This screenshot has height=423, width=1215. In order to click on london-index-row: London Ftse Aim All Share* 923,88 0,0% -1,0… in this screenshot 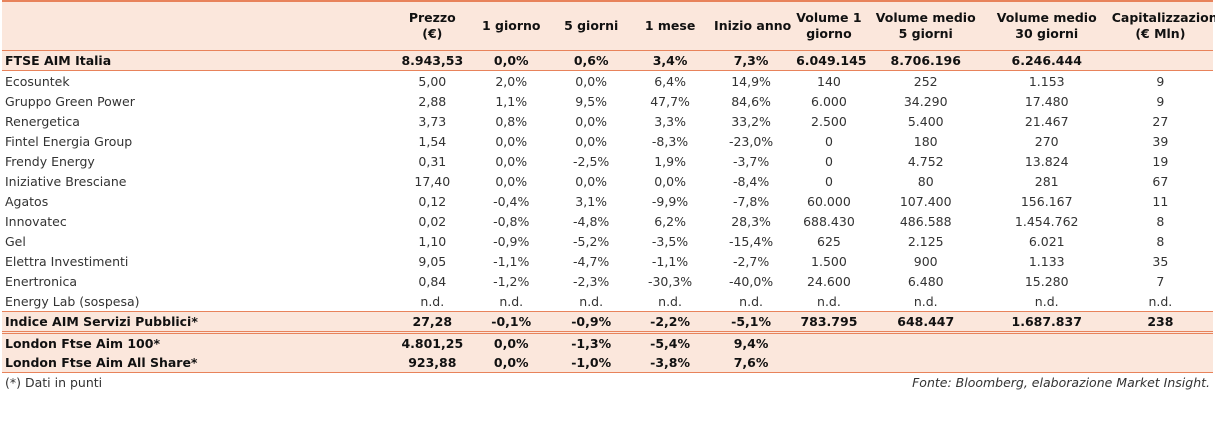, I will do `click(607, 363)`.